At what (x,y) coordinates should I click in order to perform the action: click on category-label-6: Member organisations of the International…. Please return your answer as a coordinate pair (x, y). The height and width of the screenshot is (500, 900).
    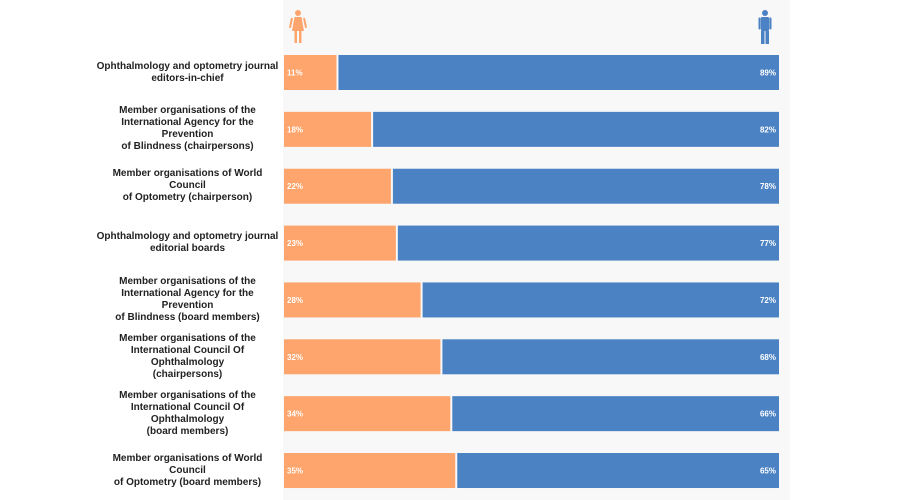
    Looking at the image, I should click on (187, 413).